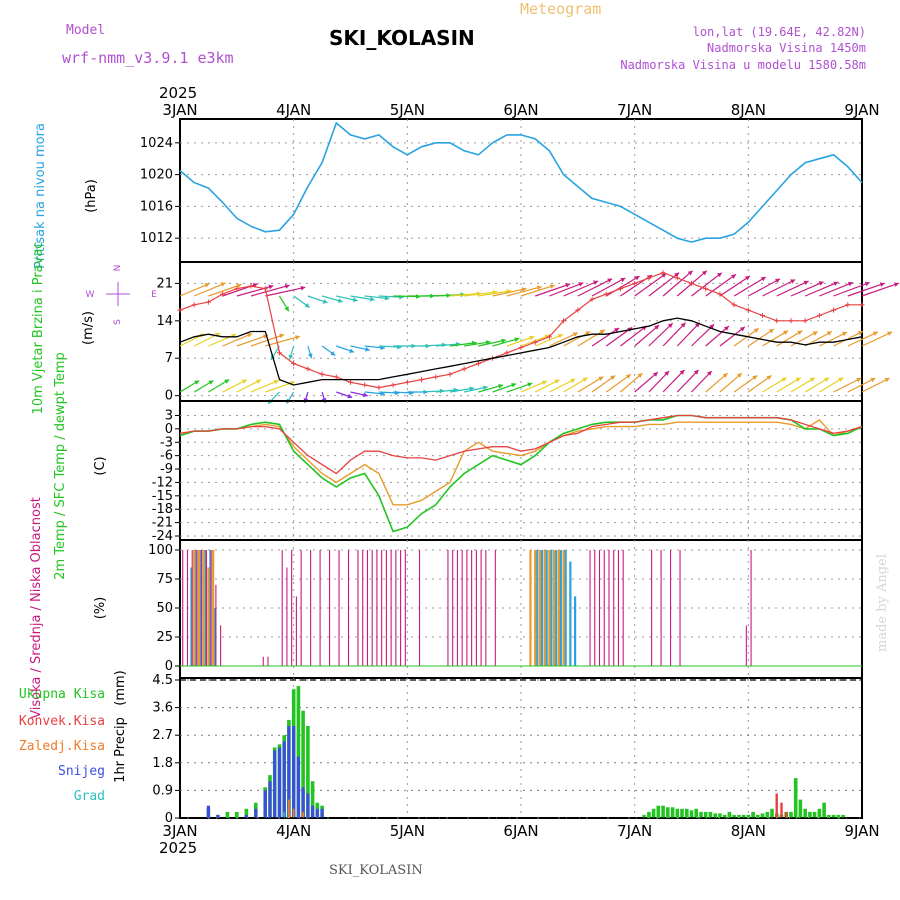  What do you see at coordinates (118, 268) in the screenshot?
I see `compass-north: N` at bounding box center [118, 268].